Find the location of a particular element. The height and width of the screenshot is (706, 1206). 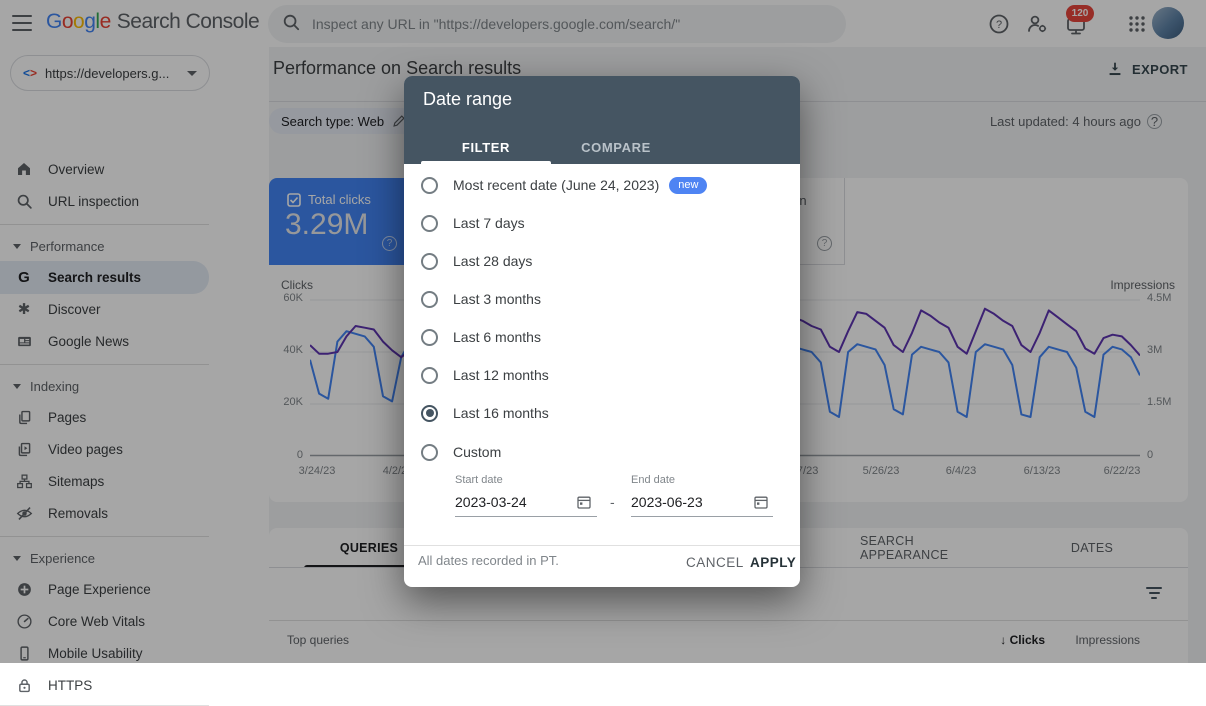

search-type-chip: Search type: Web is located at coordinates (344, 121).